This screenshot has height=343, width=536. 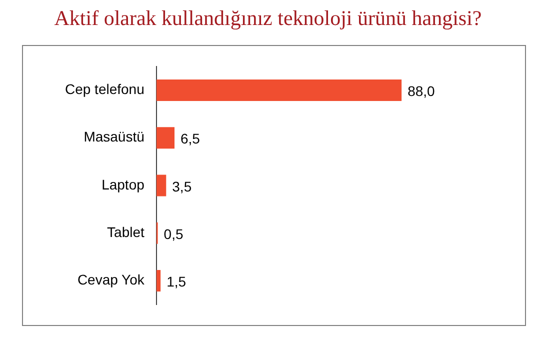 What do you see at coordinates (111, 280) in the screenshot?
I see `y-tick-label: Cevap Yok` at bounding box center [111, 280].